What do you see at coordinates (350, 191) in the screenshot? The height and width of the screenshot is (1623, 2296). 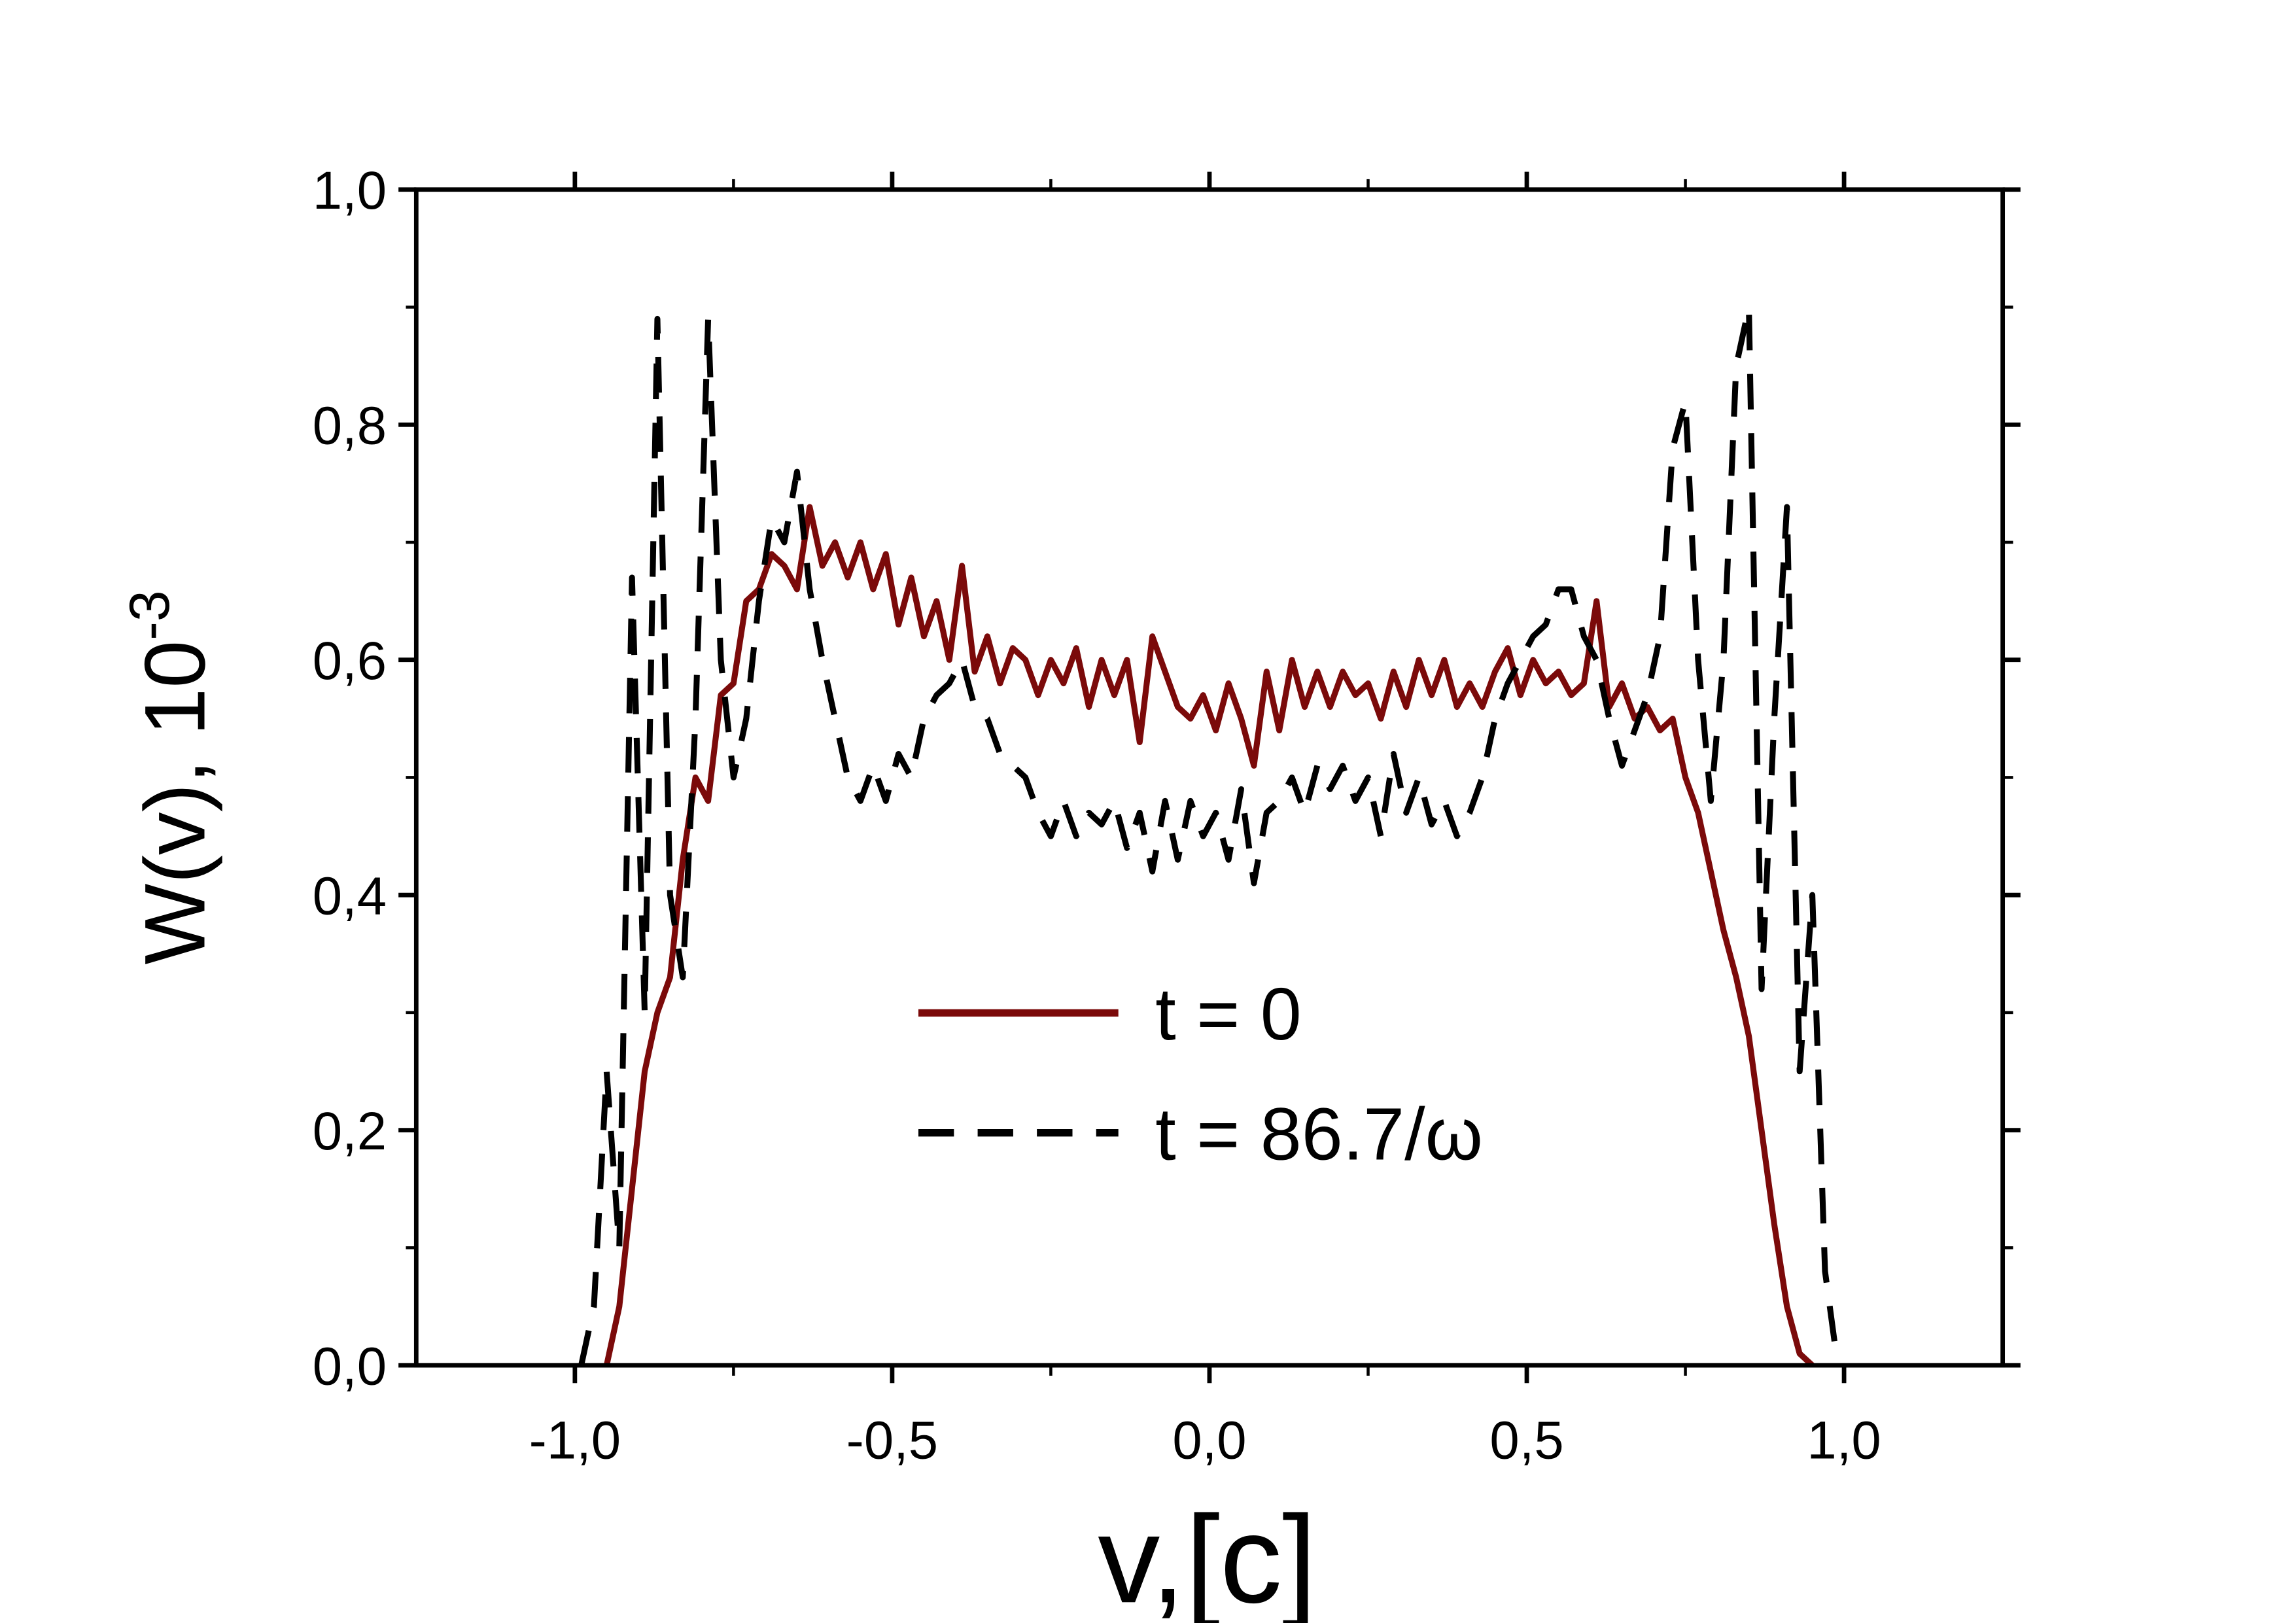 I see `y-tick-label: 1,0` at bounding box center [350, 191].